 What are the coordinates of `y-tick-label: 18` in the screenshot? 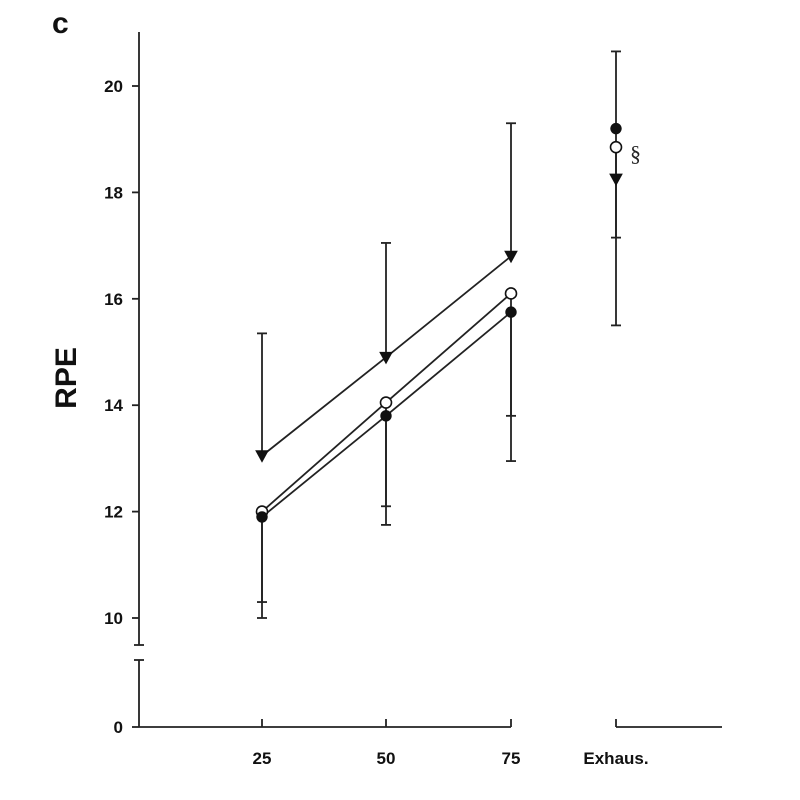 It's located at (113, 192).